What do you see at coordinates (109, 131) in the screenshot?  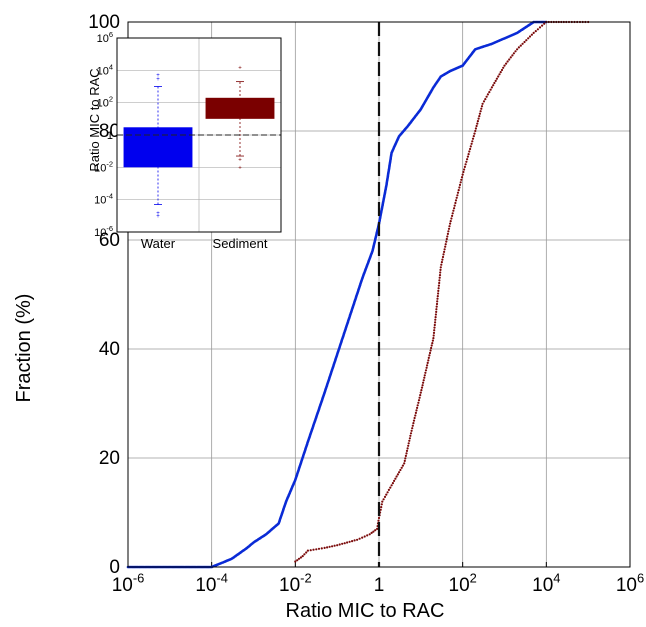 I see `y-tick-label: 80` at bounding box center [109, 131].